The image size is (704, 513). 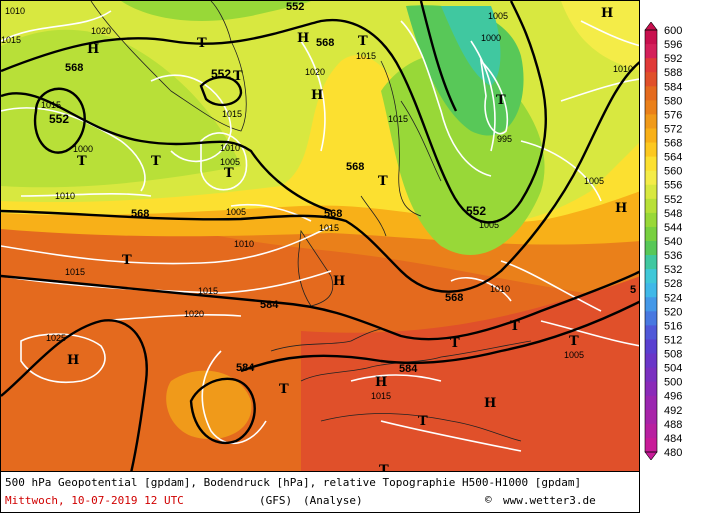 What do you see at coordinates (651, 26) in the screenshot?
I see `legend-top-arrow-icon` at bounding box center [651, 26].